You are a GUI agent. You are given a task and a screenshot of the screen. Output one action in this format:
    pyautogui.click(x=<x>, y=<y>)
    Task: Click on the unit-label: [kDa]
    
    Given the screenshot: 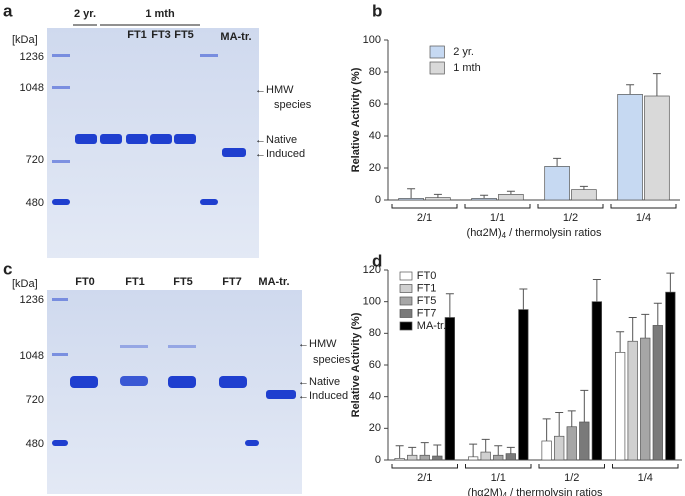 What is the action you would take?
    pyautogui.click(x=25, y=284)
    